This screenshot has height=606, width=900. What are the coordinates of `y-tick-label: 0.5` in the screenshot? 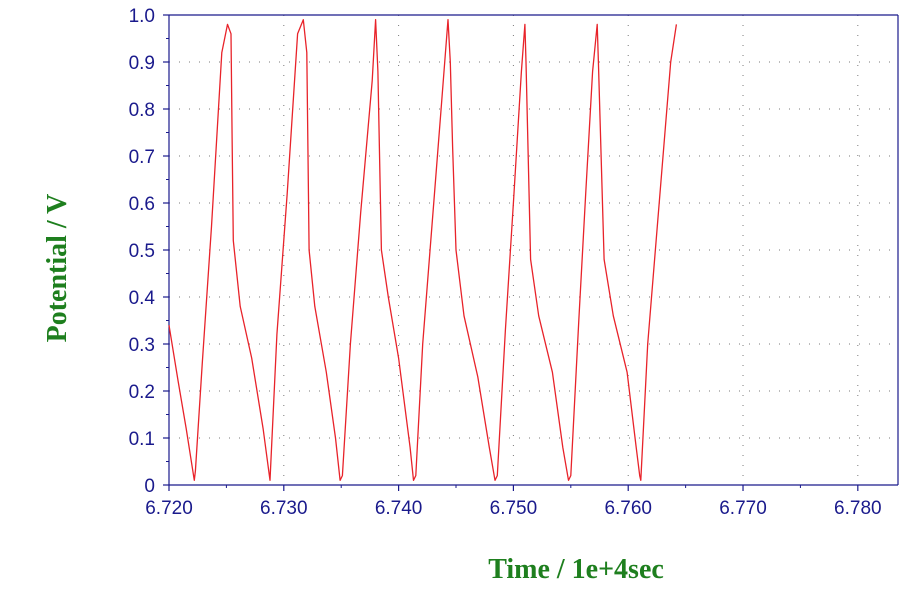 It's located at (142, 251).